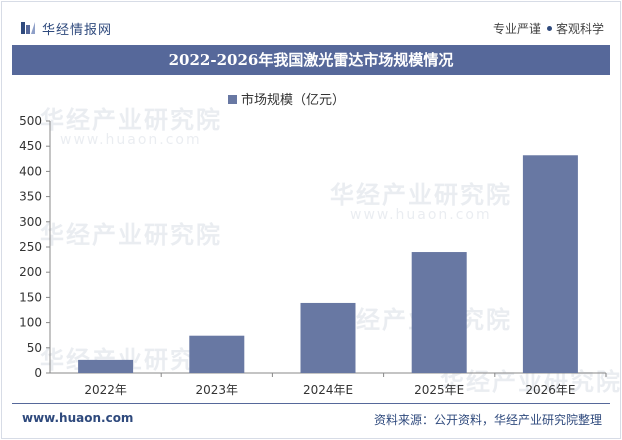 The width and height of the screenshot is (622, 440). I want to click on y-tick-label: 500, so click(30, 121).